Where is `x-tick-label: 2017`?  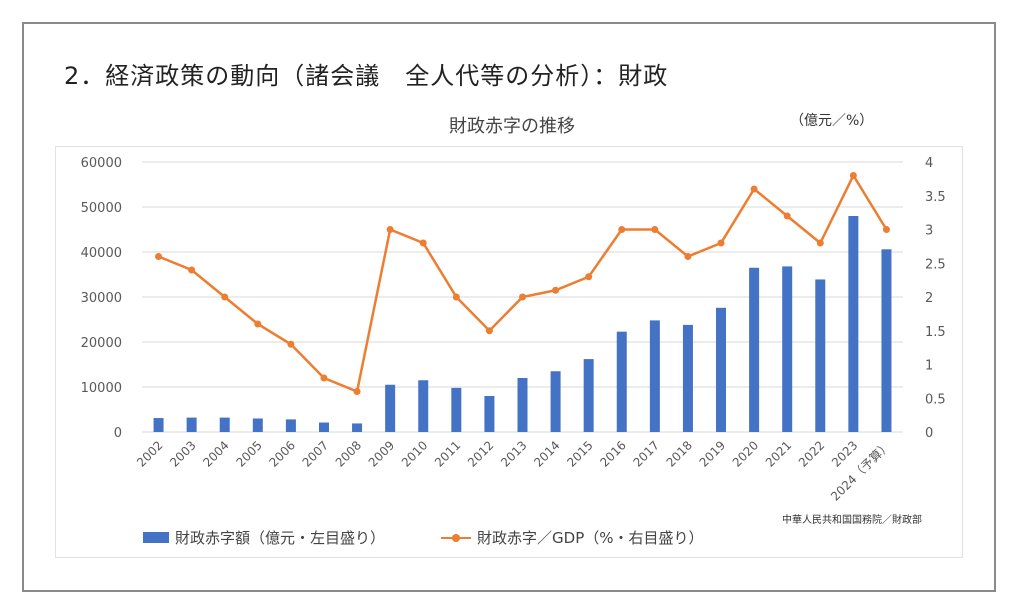 x-tick-label: 2017 is located at coordinates (645, 453).